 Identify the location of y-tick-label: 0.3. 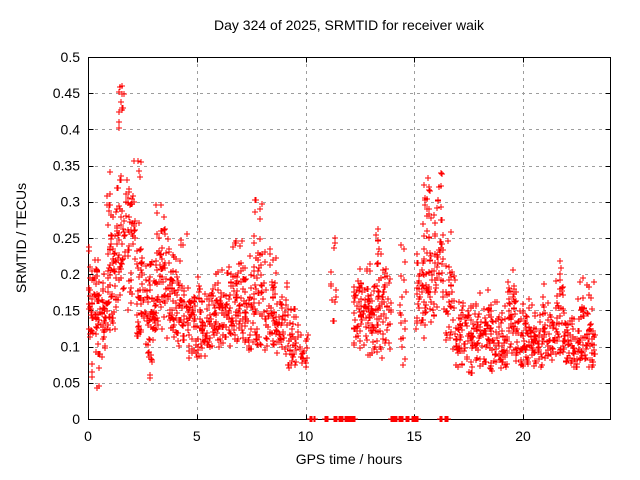
(71, 202).